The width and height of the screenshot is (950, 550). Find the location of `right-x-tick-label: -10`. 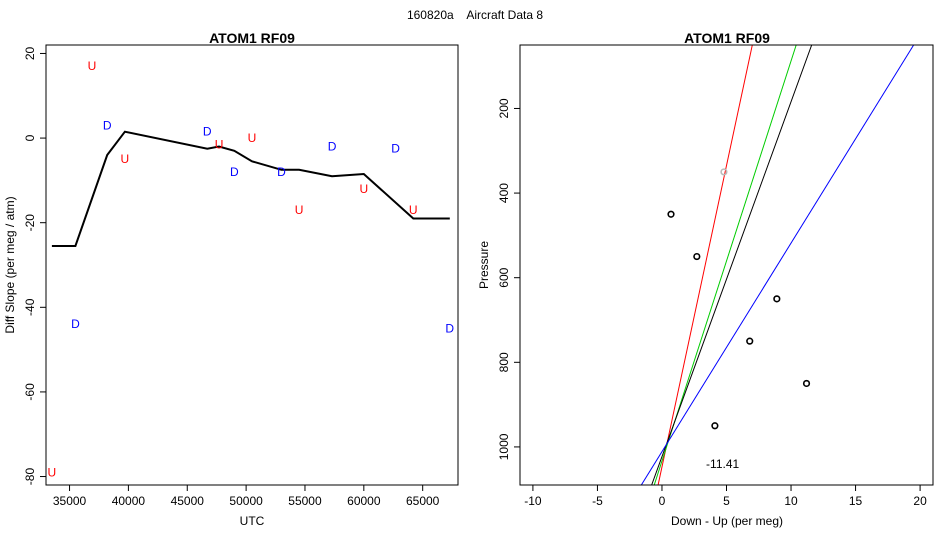

right-x-tick-label: -10 is located at coordinates (533, 501).